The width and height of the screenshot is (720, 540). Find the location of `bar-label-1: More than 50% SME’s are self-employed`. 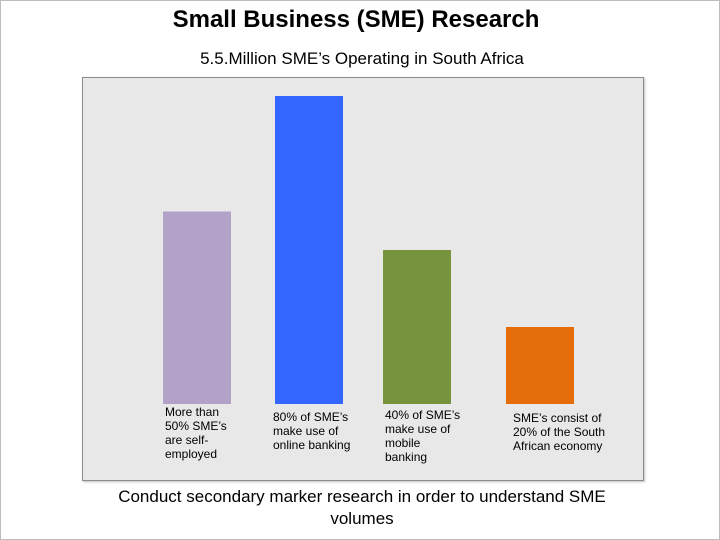

bar-label-1: More than 50% SME’s are self-employed is located at coordinates (213, 433).